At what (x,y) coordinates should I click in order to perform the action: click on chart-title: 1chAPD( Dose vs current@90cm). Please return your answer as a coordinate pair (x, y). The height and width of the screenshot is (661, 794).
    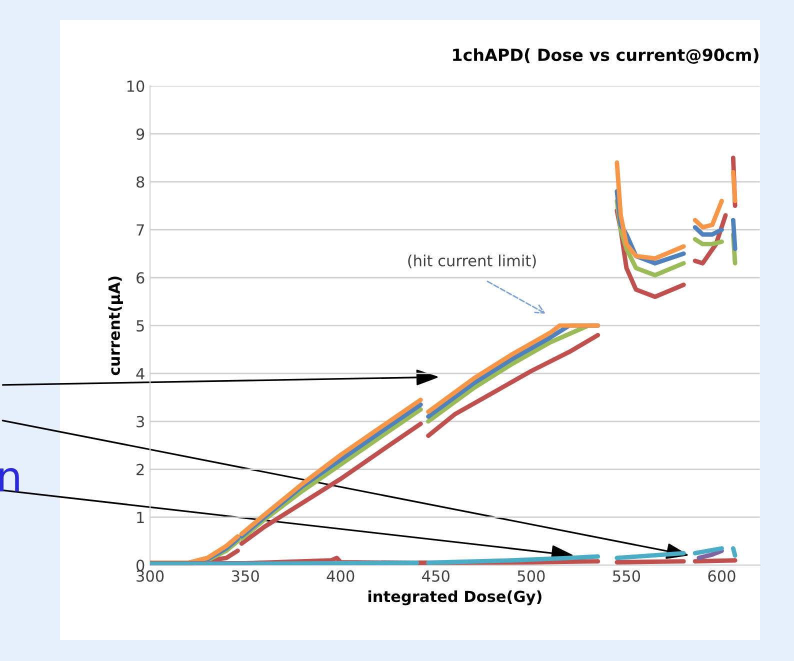
    Looking at the image, I should click on (605, 56).